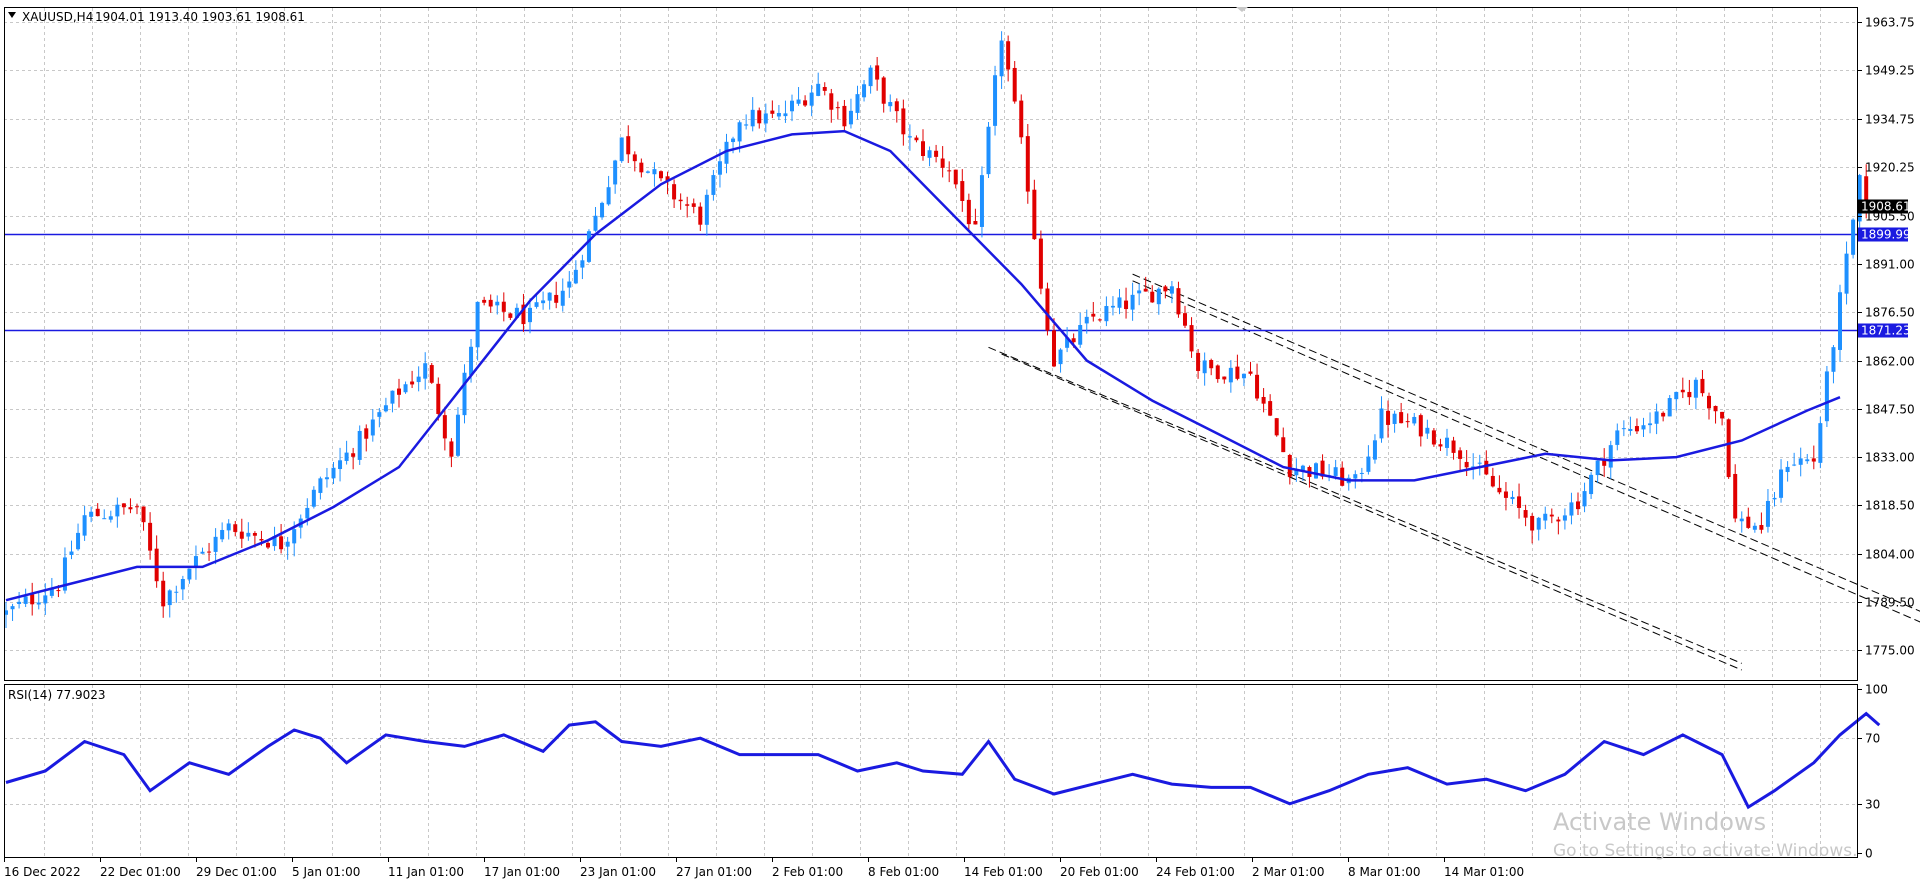 The height and width of the screenshot is (885, 1920). Describe the element at coordinates (930, 282) in the screenshot. I see `horizontal-levels` at that location.